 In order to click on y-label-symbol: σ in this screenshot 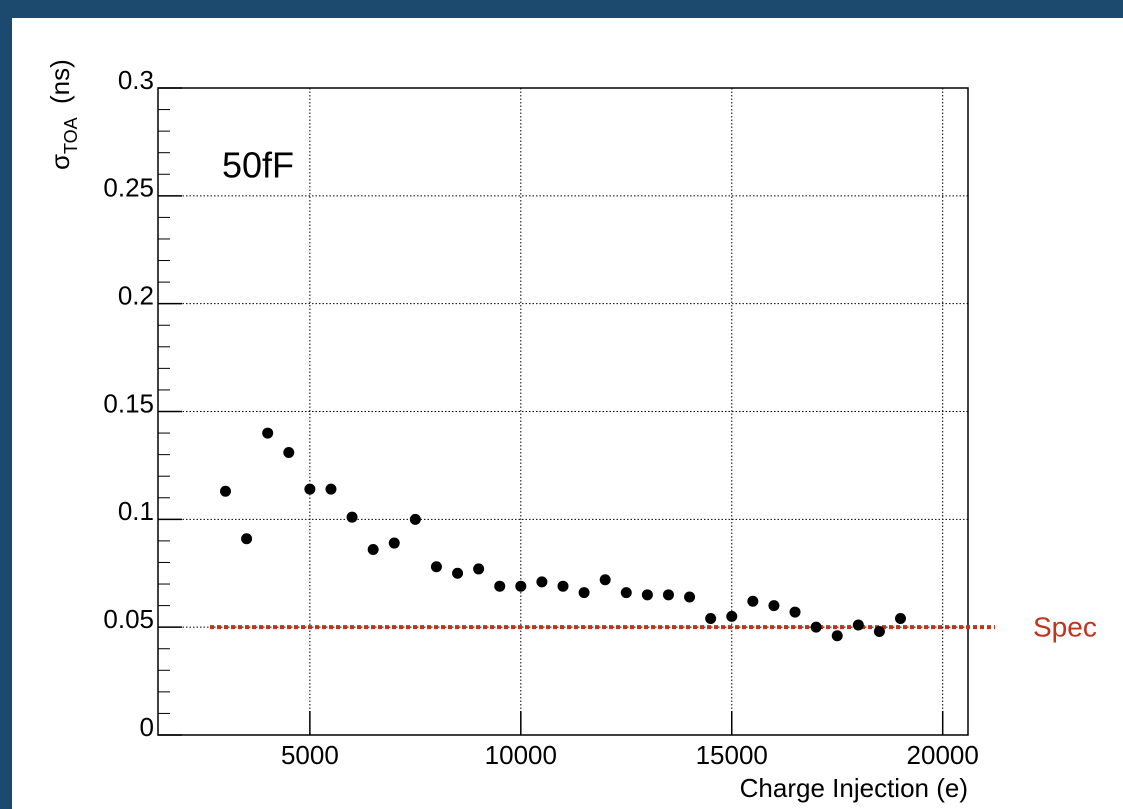, I will do `click(60, 162)`.